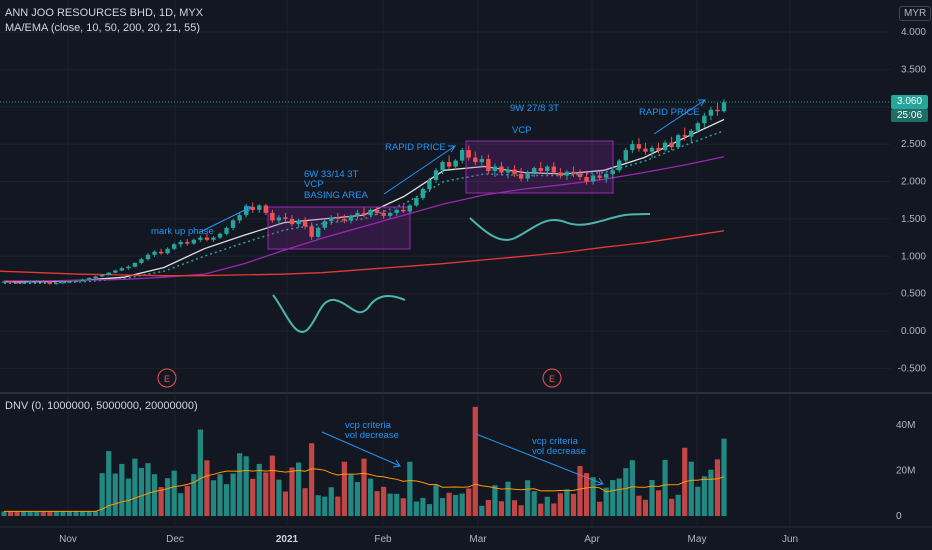 The height and width of the screenshot is (550, 932). What do you see at coordinates (372, 435) in the screenshot?
I see `annotation-vol1-line2: vol decrease` at bounding box center [372, 435].